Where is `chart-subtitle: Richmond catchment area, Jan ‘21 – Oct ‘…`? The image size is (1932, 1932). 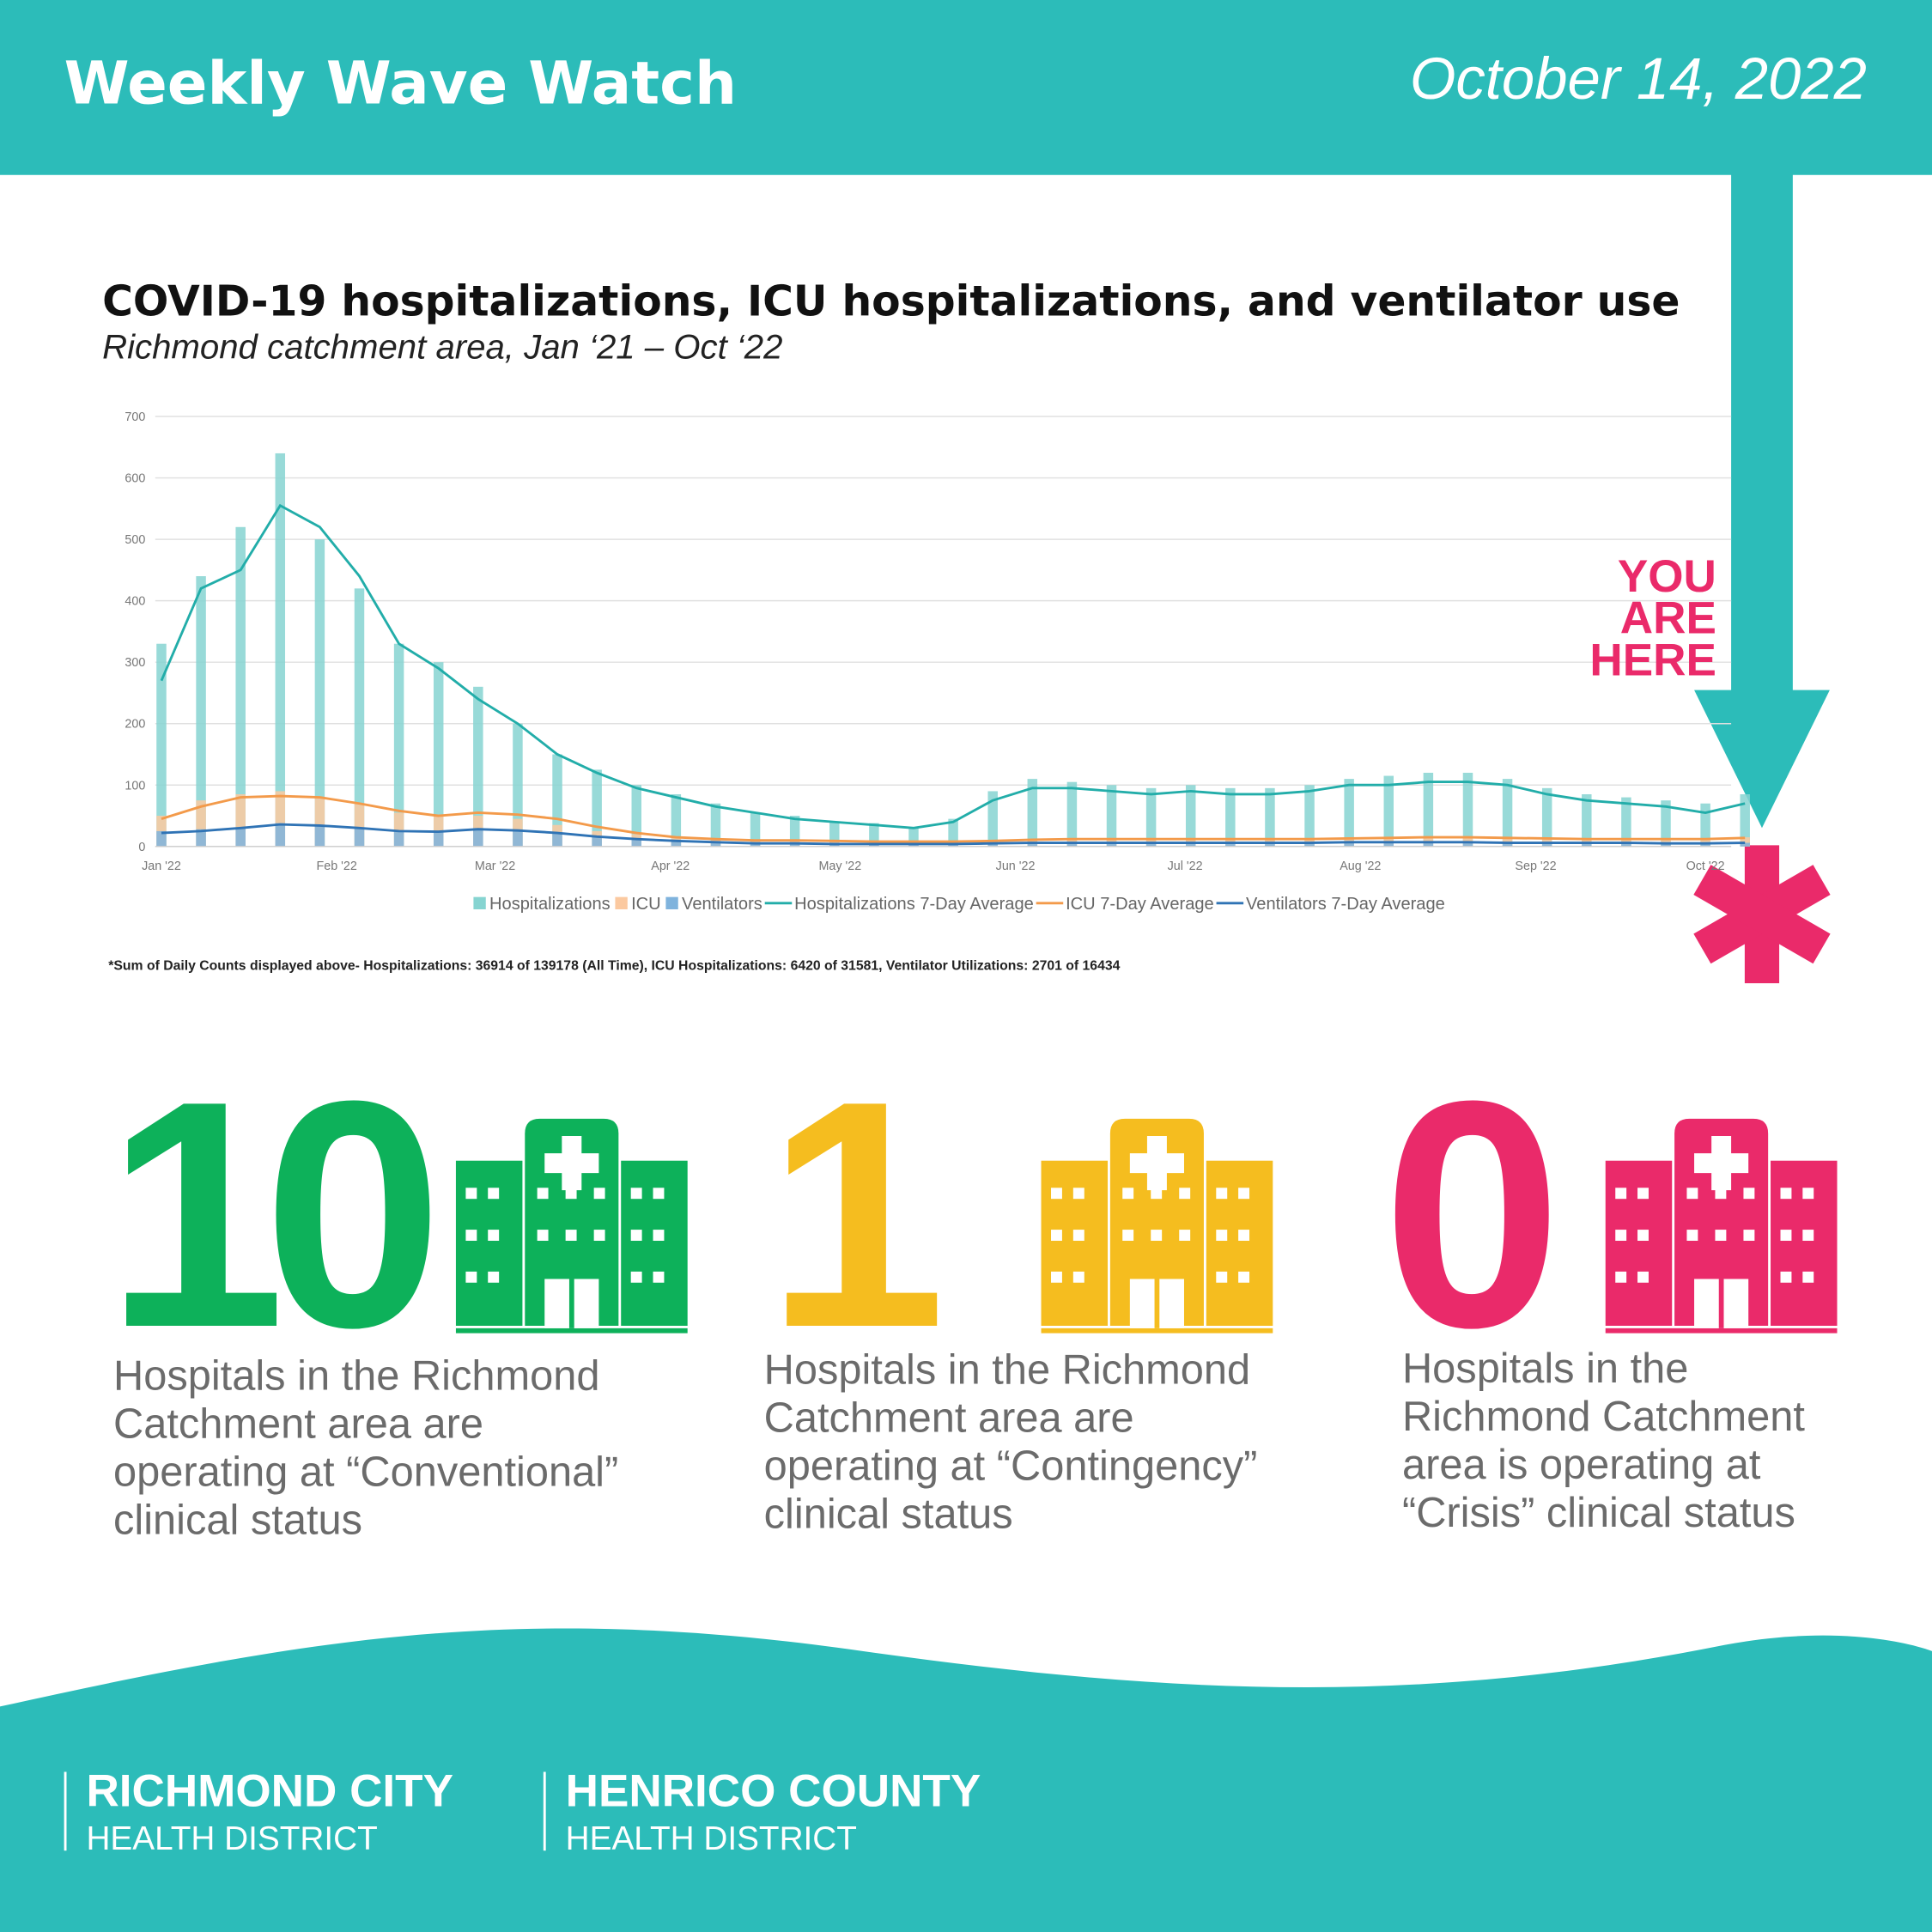
chart-subtitle: Richmond catchment area, Jan ‘21 – Oct ‘… is located at coordinates (442, 347).